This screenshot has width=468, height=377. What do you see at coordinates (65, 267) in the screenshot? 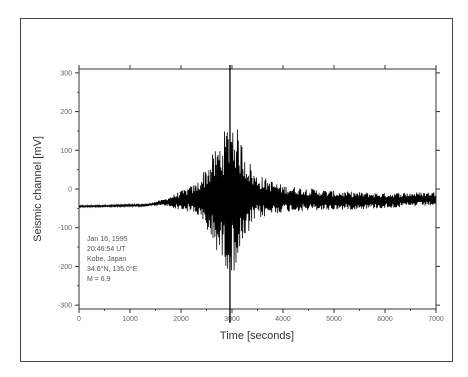
I see `y-tick-label: -200` at bounding box center [65, 267].